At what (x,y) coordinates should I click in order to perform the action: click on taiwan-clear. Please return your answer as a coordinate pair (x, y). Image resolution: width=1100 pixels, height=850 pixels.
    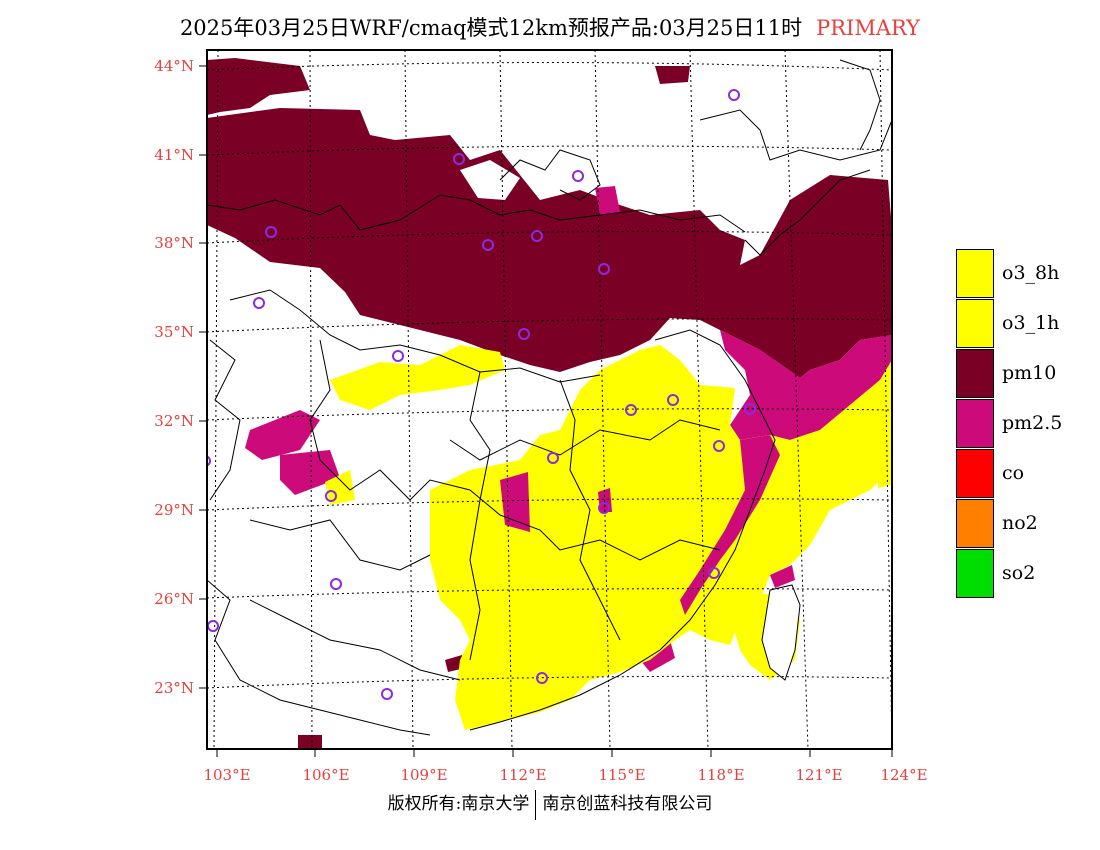
    Looking at the image, I should click on (781, 632).